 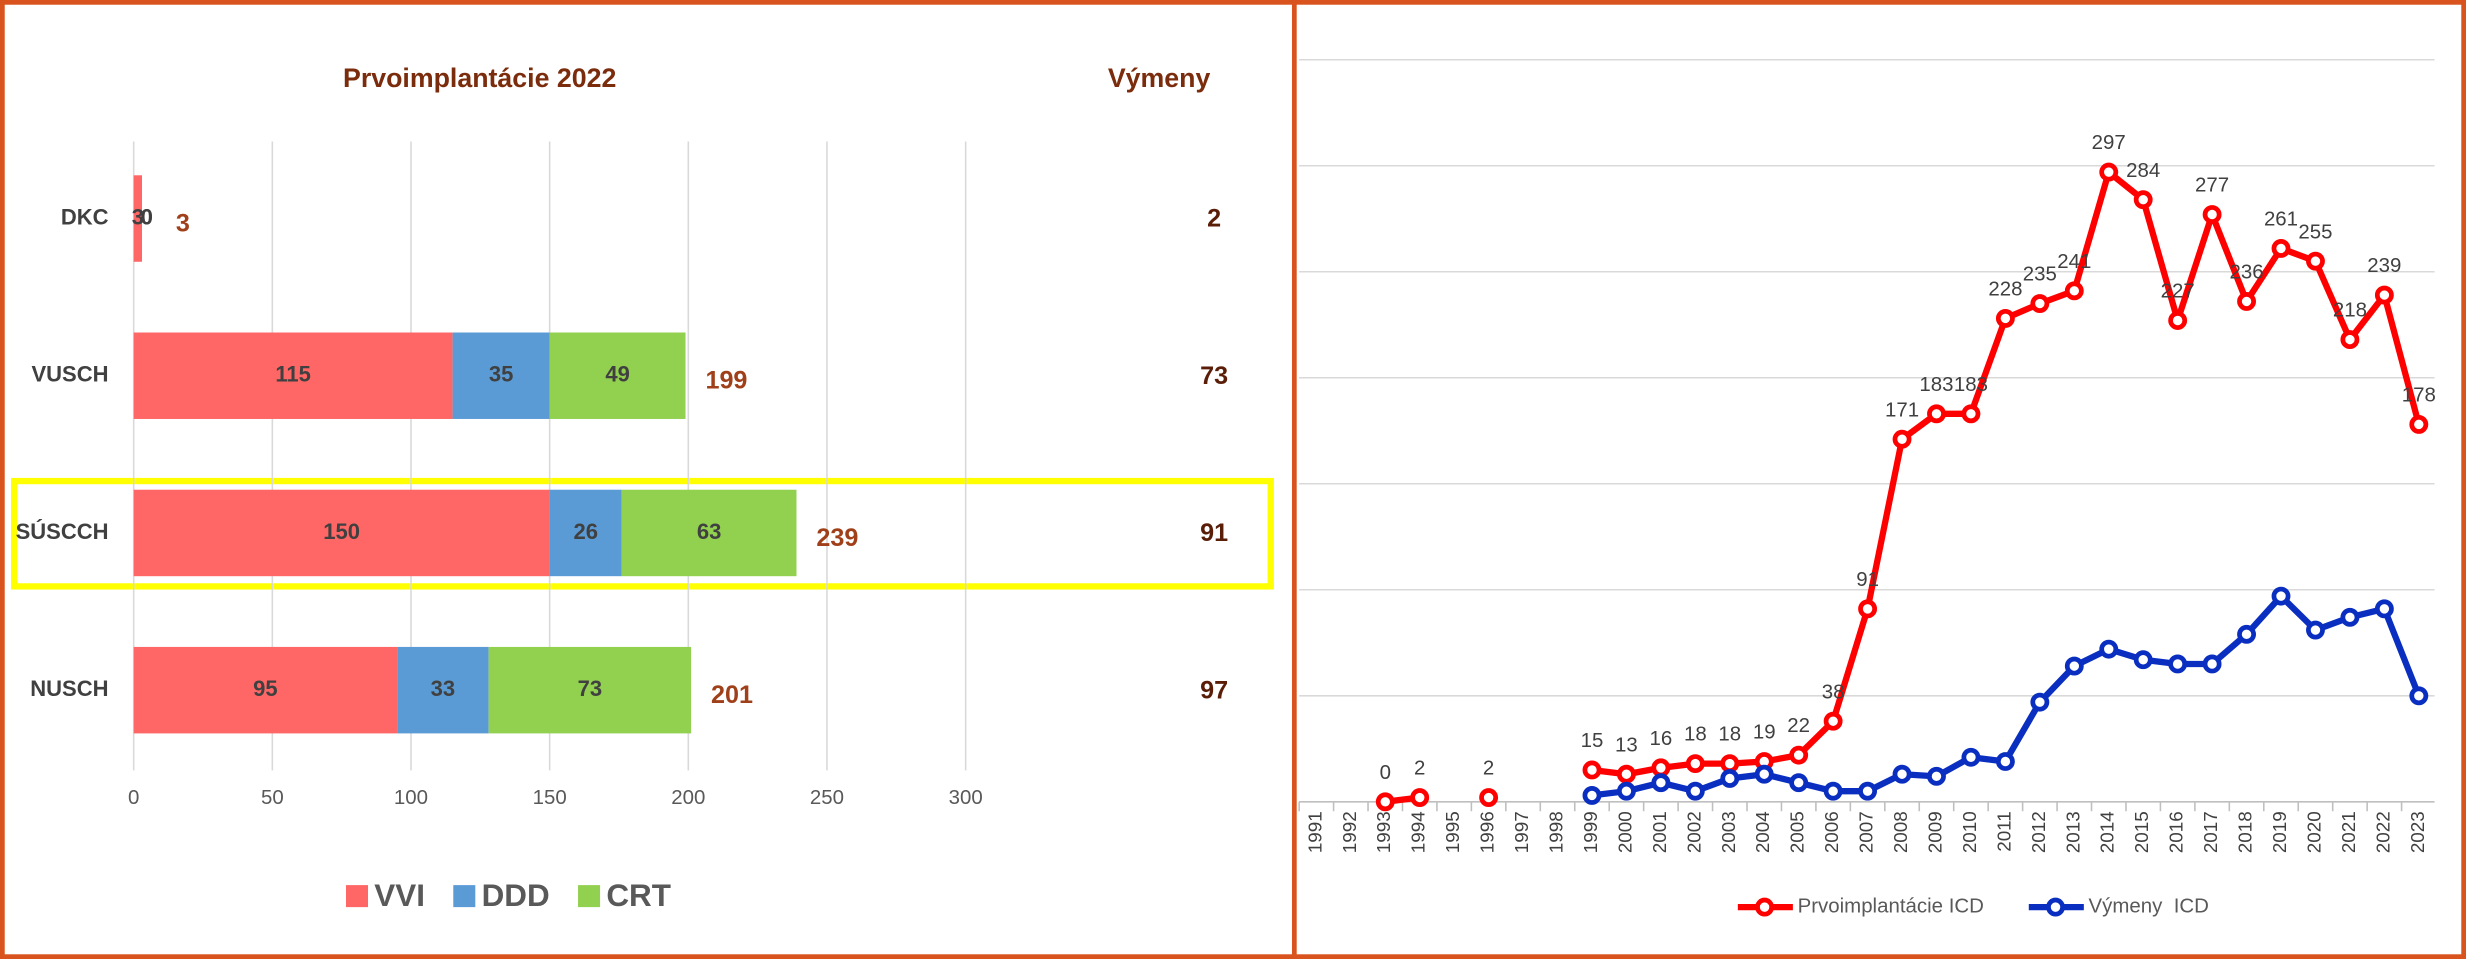 I want to click on x-tick-label: 300, so click(x=966, y=797).